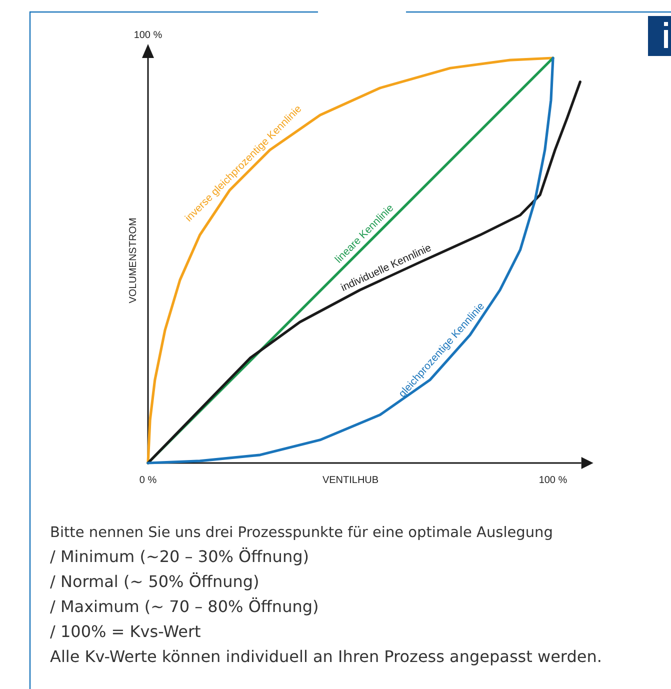 The height and width of the screenshot is (689, 671). What do you see at coordinates (326, 656) in the screenshot?
I see `text: Alle Kv-Werte können individuell an Ihren Prozess angepasst werden.` at bounding box center [326, 656].